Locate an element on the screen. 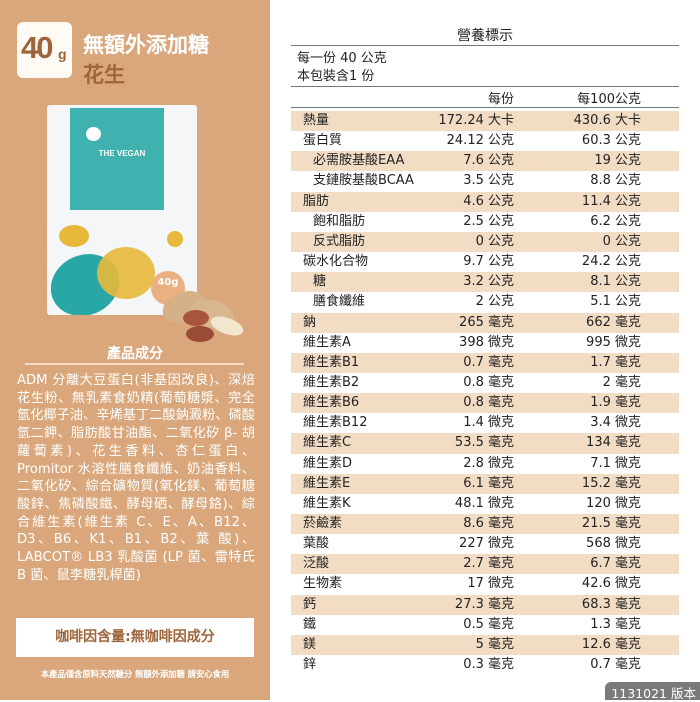  per-serving-value: 8.6 毫克 is located at coordinates (488, 523).